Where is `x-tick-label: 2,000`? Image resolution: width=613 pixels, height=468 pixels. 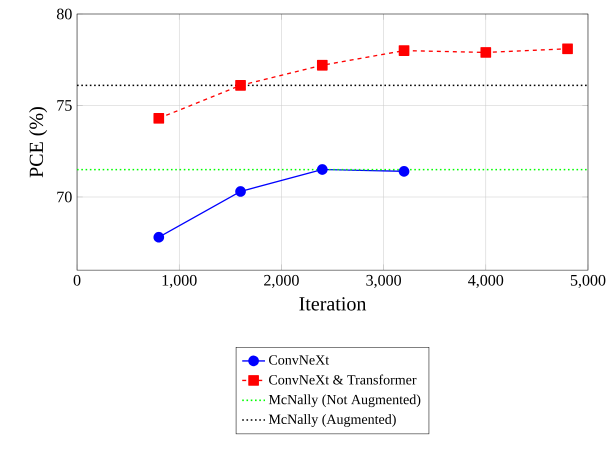
x-tick-label: 2,000 is located at coordinates (281, 281).